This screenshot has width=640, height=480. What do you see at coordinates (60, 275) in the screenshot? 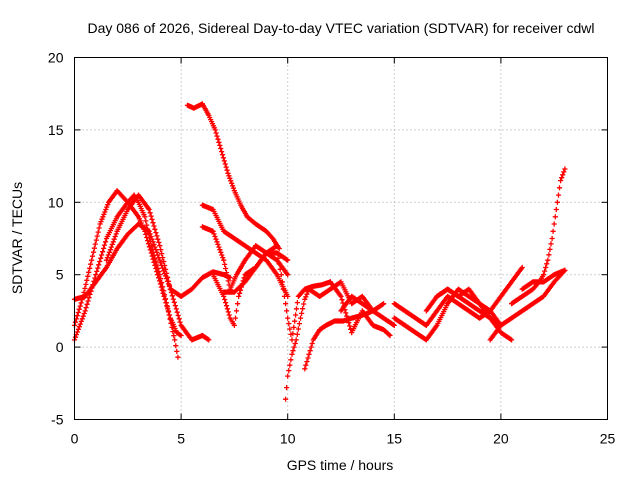
I see `y-tick-label: 5` at bounding box center [60, 275].